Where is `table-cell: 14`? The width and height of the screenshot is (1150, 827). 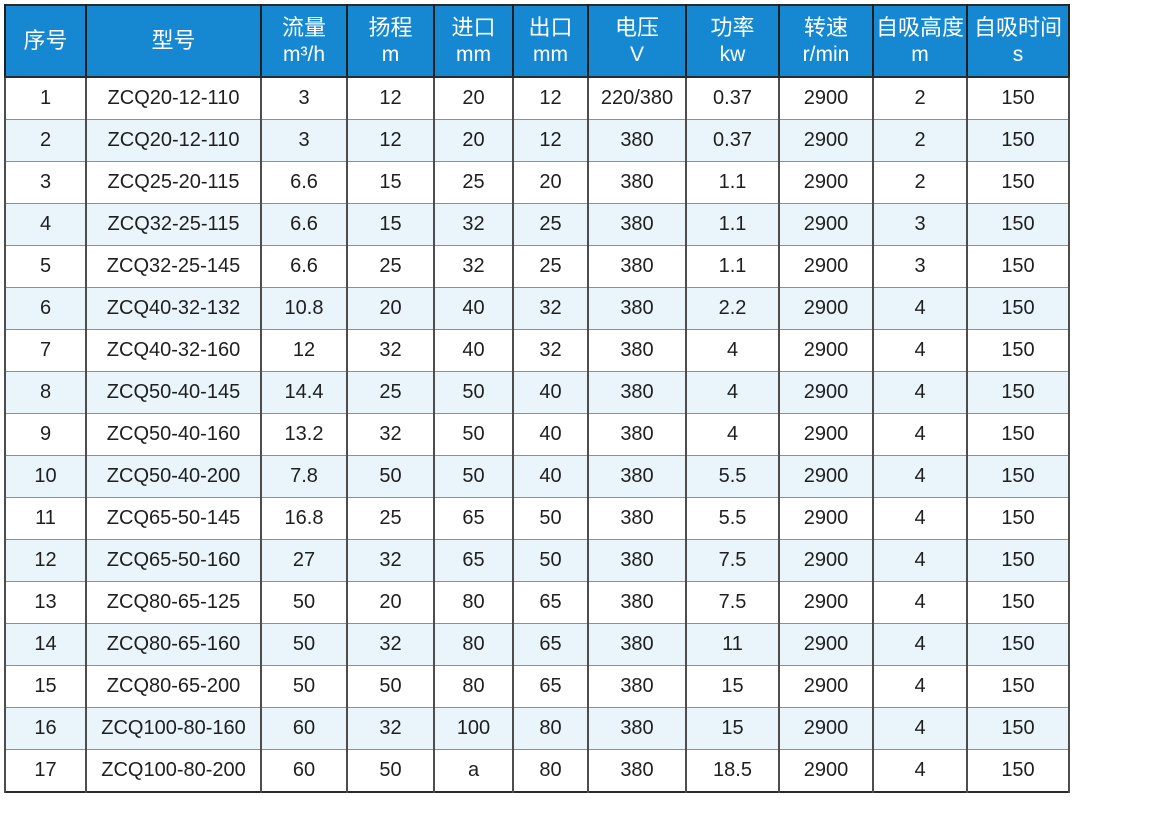 table-cell: 14 is located at coordinates (45, 644).